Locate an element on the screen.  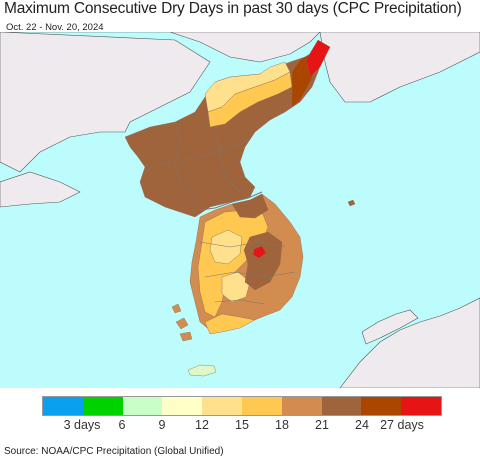
legend-tick-label: 6 is located at coordinates (122, 425).